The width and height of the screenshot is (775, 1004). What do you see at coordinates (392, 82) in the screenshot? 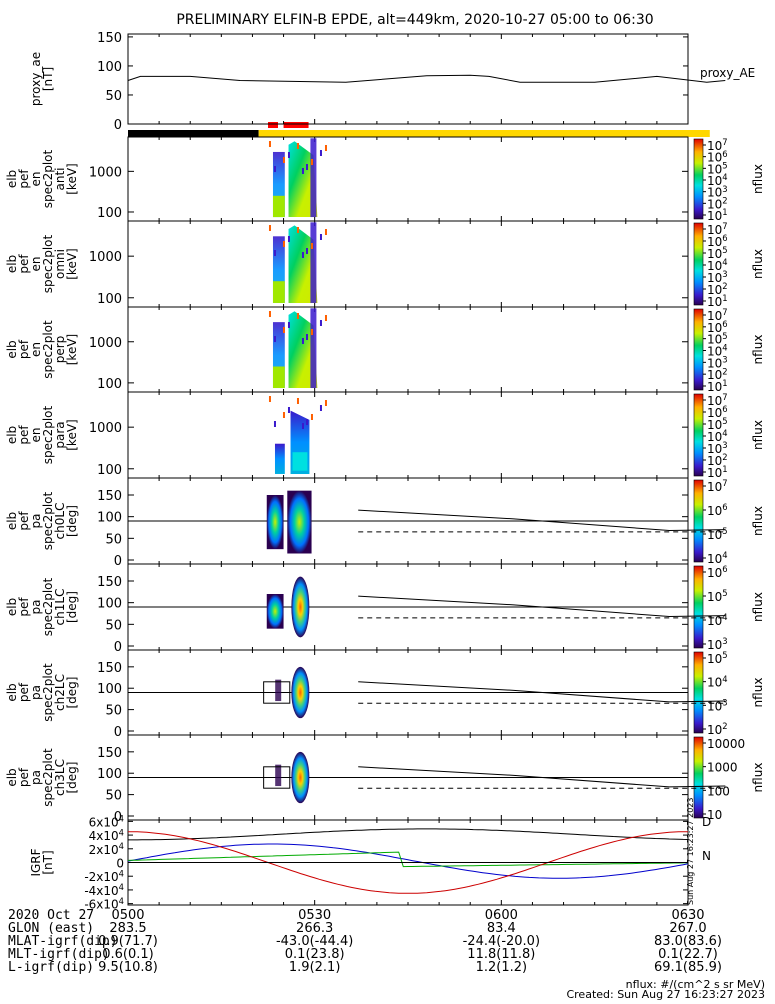
I see `proxy-ae-panel: 0 50 100 150 proxy_ae[nT] proxy_AE` at bounding box center [392, 82].